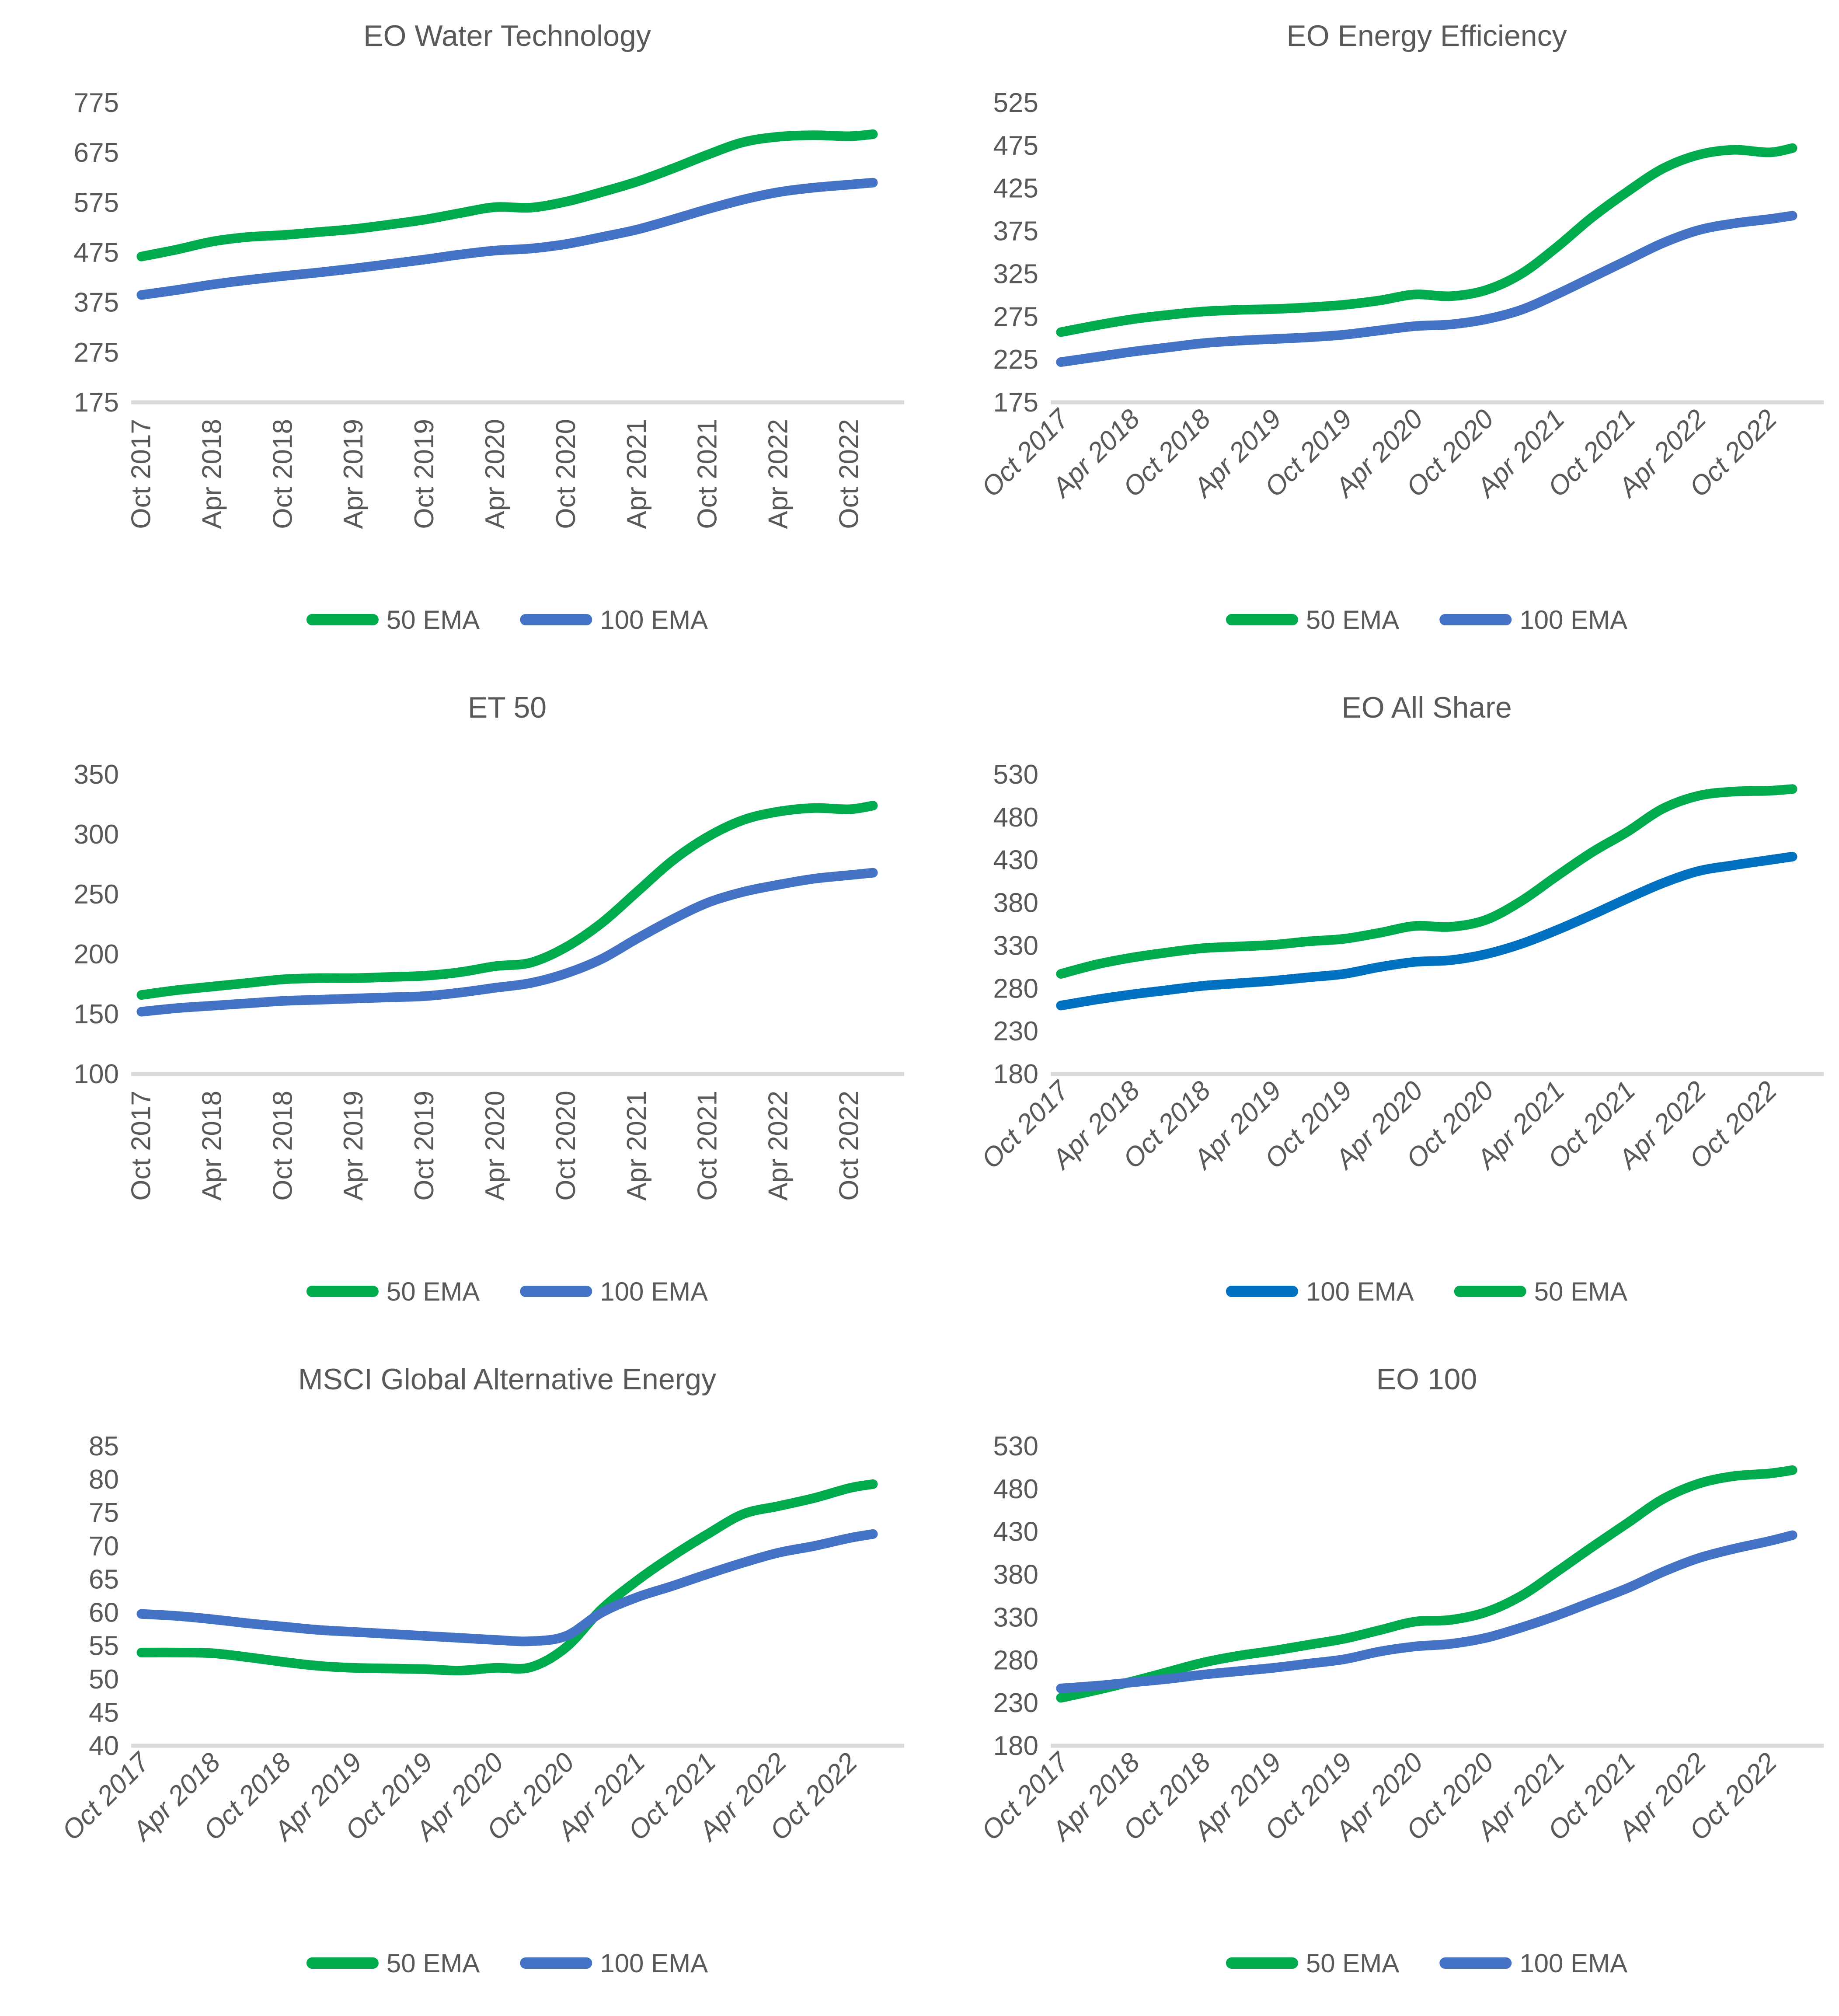 This screenshot has width=1839, height=2016. What do you see at coordinates (507, 35) in the screenshot?
I see `chart-title: EO Water Technology` at bounding box center [507, 35].